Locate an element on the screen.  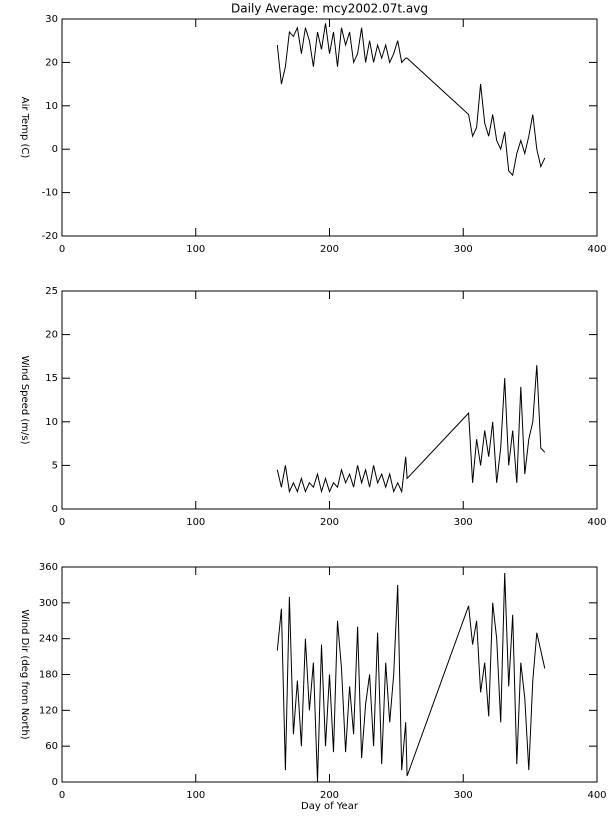
y-tick-label: 180 is located at coordinates (48, 675).